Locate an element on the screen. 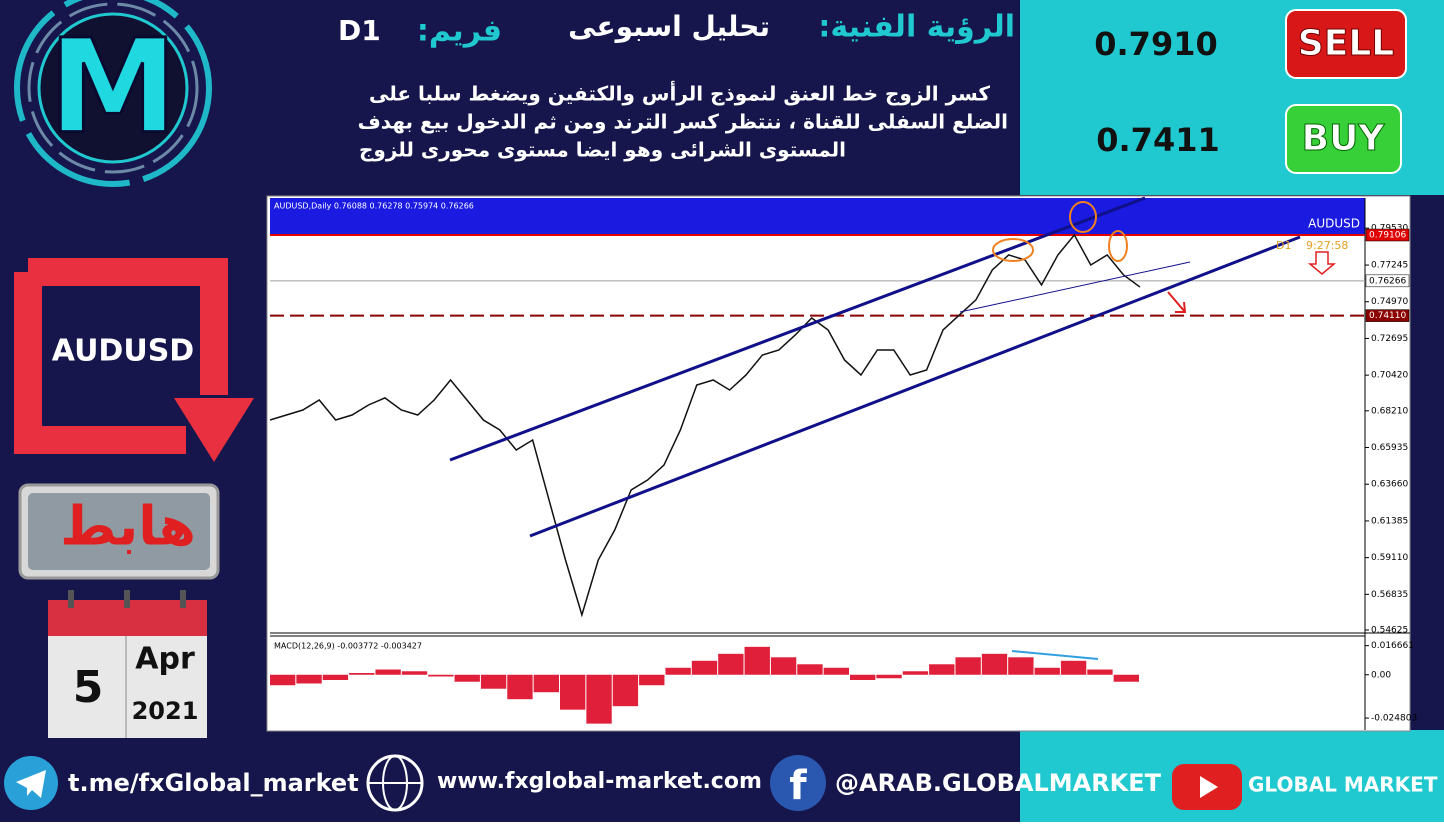 The width and height of the screenshot is (1444, 826). macd-tick-label: 0.016661 is located at coordinates (1392, 646).